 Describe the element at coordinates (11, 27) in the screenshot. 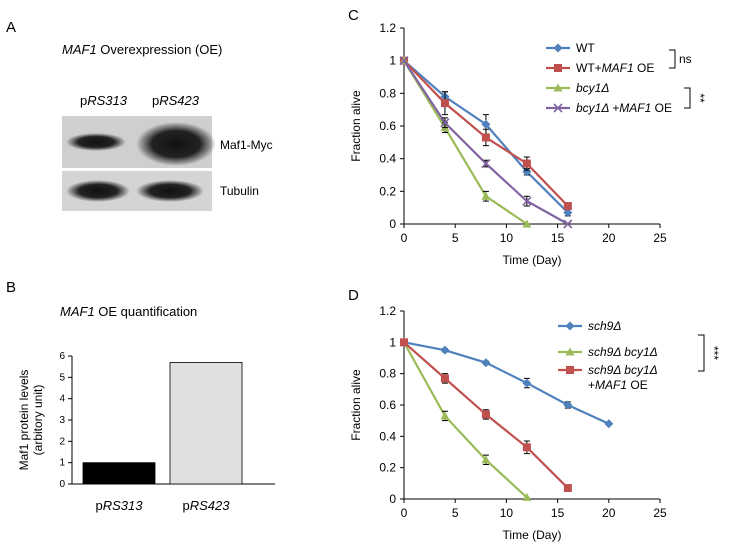

I see `panel-label-a: A` at that location.